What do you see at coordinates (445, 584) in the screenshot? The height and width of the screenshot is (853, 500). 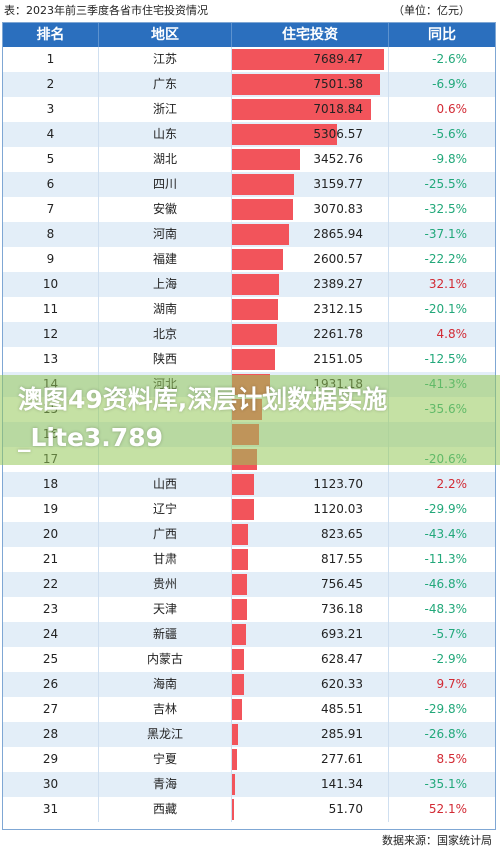 I see `yoy-change: -46.8%` at bounding box center [445, 584].